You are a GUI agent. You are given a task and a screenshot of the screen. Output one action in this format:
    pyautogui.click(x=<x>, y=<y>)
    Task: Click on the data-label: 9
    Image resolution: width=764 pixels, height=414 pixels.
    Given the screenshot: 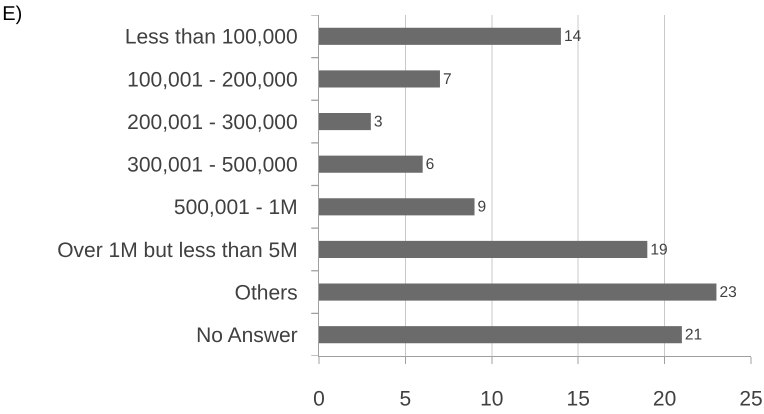 What is the action you would take?
    pyautogui.click(x=482, y=207)
    